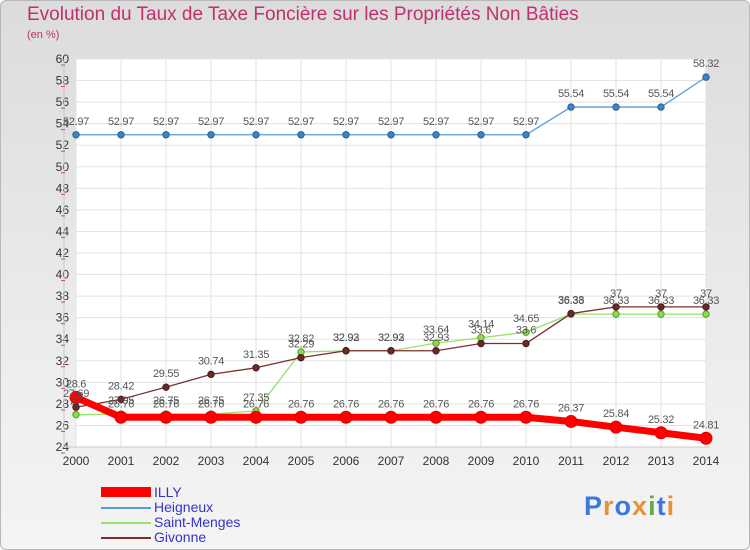  What do you see at coordinates (63, 253) in the screenshot?
I see `y-tick-label: 42` at bounding box center [63, 253].